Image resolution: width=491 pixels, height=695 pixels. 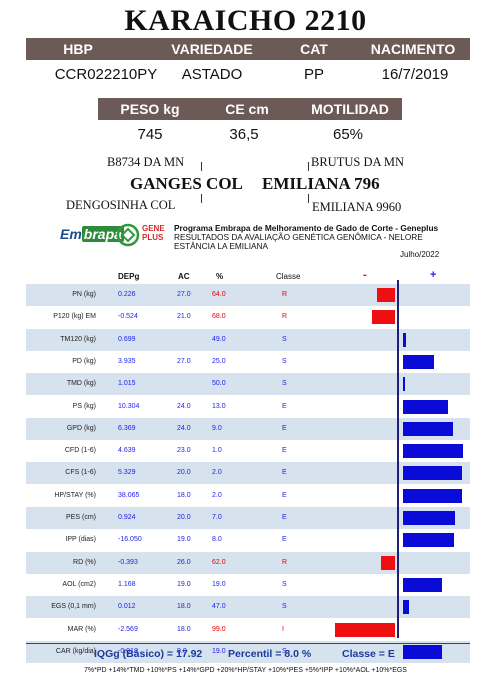 What do you see at coordinates (248, 651) in the screenshot?
I see `table-row: CAR (kg/dia) -0.018 9.0 19.0 S` at bounding box center [248, 651].